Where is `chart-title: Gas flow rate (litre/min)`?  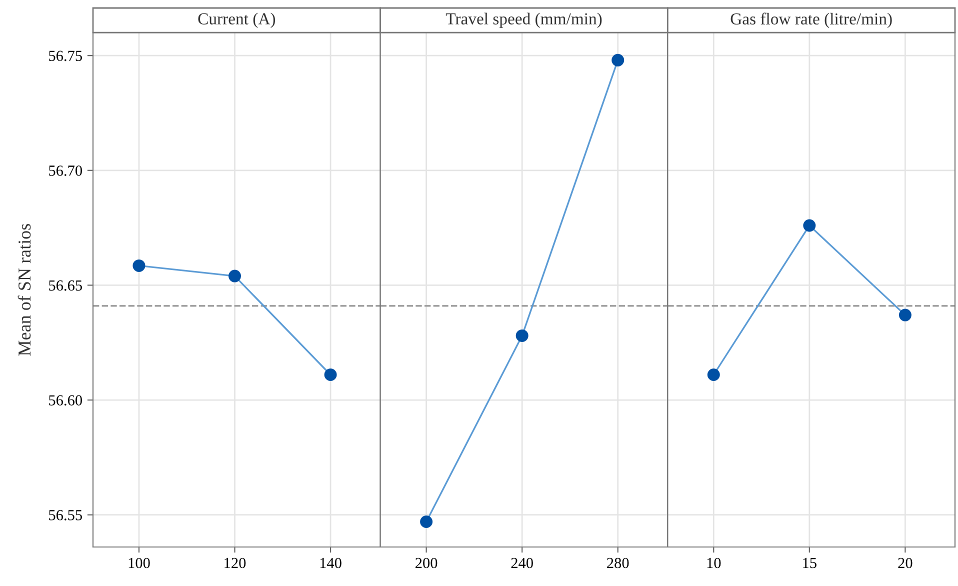
chart-title: Gas flow rate (litre/min) is located at coordinates (811, 20).